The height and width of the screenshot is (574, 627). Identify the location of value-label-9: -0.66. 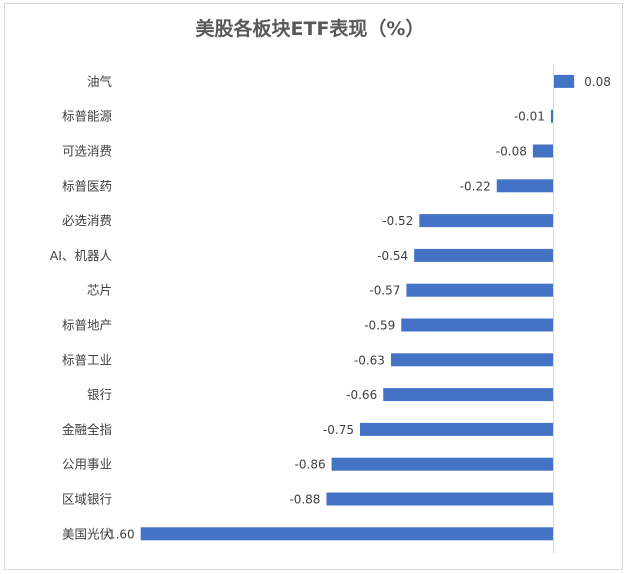
(361, 395).